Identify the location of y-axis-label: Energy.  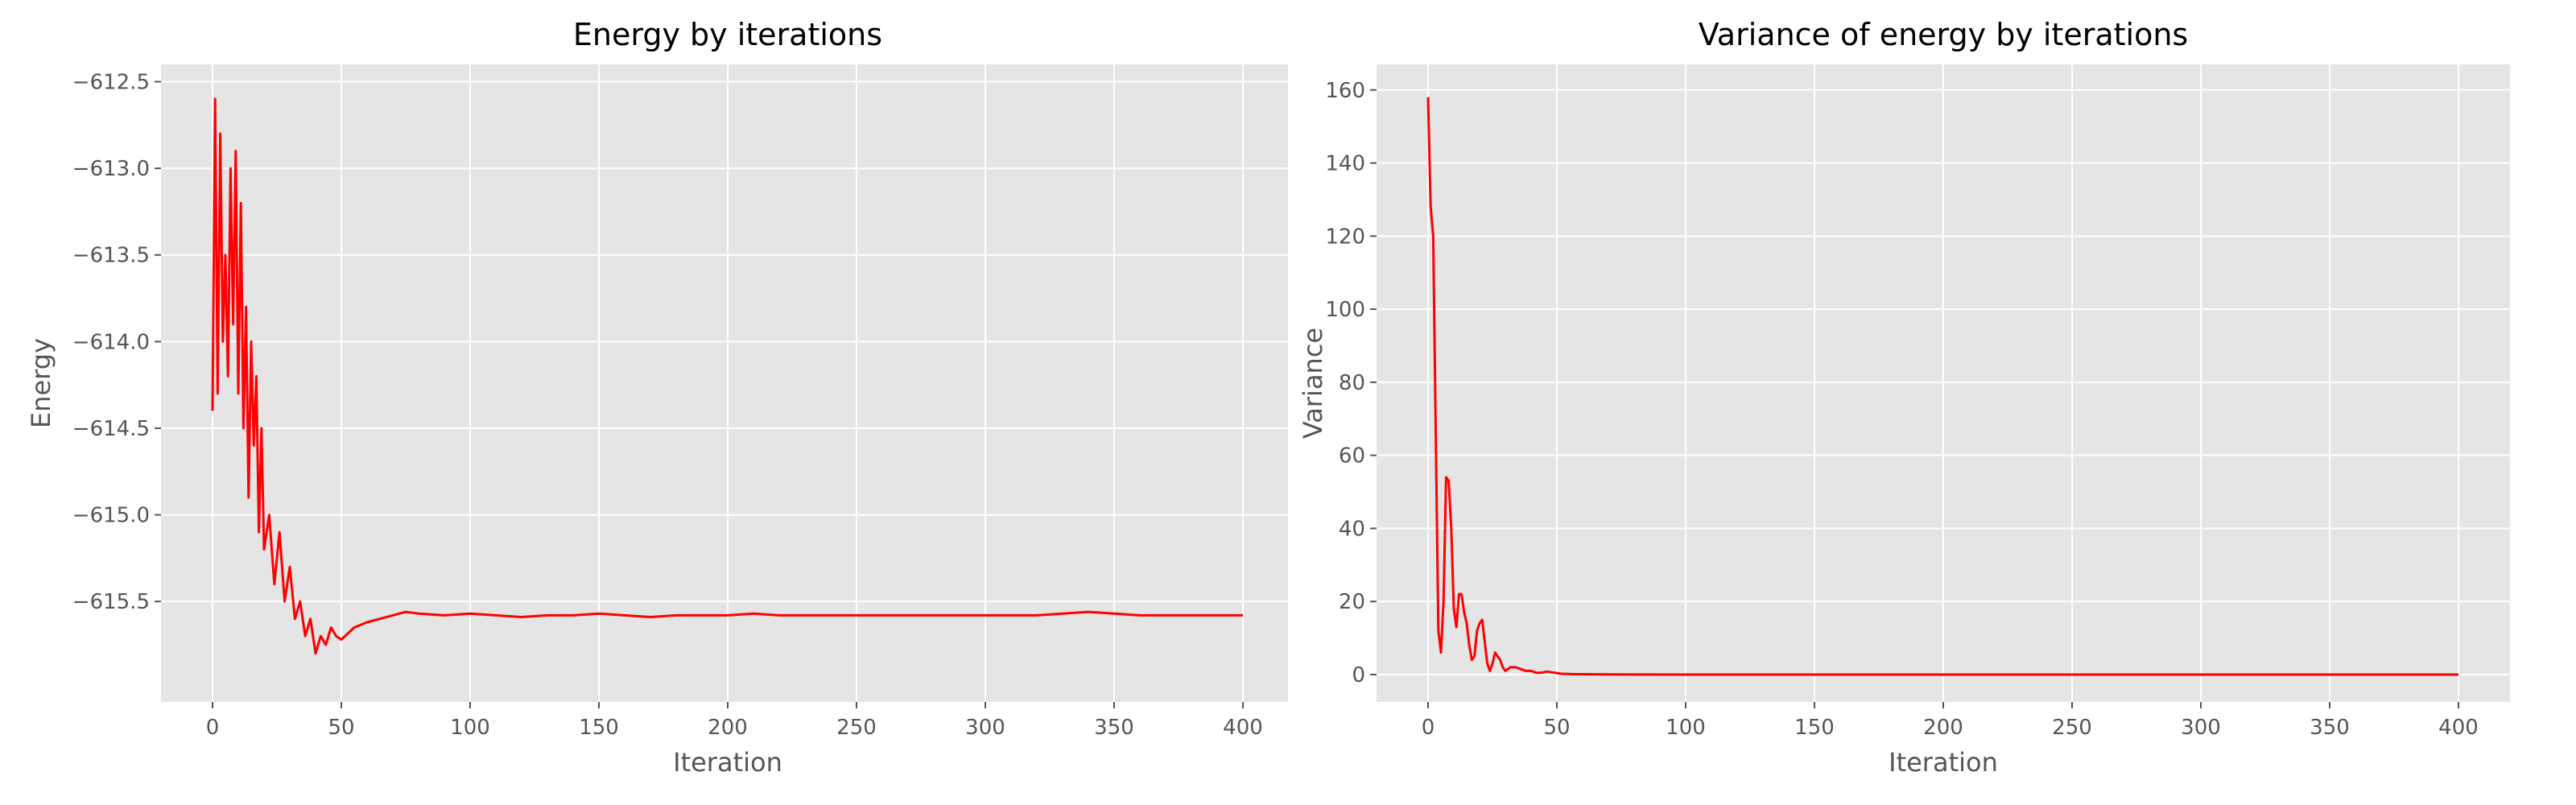
(41, 383).